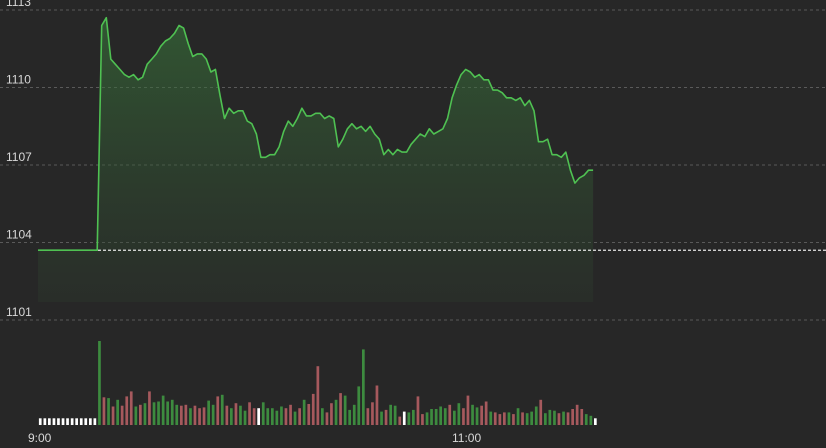 The height and width of the screenshot is (448, 826). Describe the element at coordinates (18, 80) in the screenshot. I see `y-tick-label-1110: 1110` at that location.